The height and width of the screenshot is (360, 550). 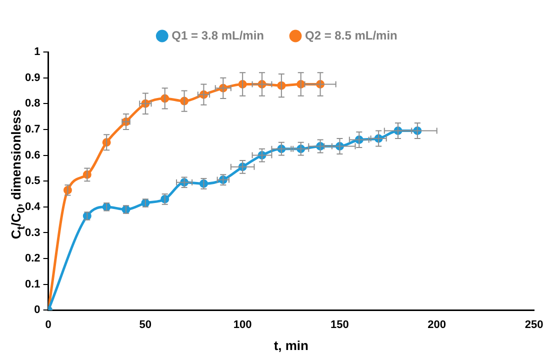 What do you see at coordinates (32, 232) in the screenshot?
I see `y-tick-label: 0.3` at bounding box center [32, 232].